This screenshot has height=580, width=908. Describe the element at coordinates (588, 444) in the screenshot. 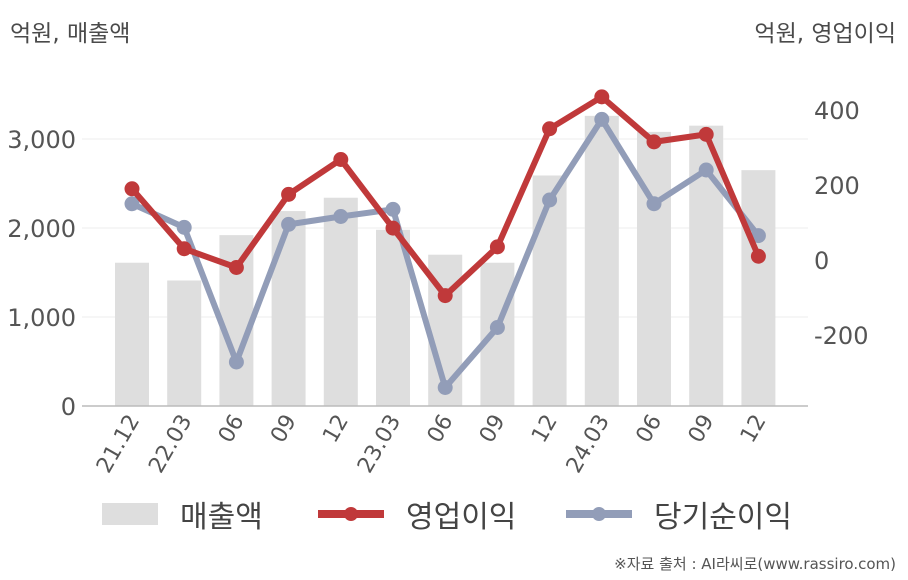

I see `x-axis-category-label: 24.03` at that location.